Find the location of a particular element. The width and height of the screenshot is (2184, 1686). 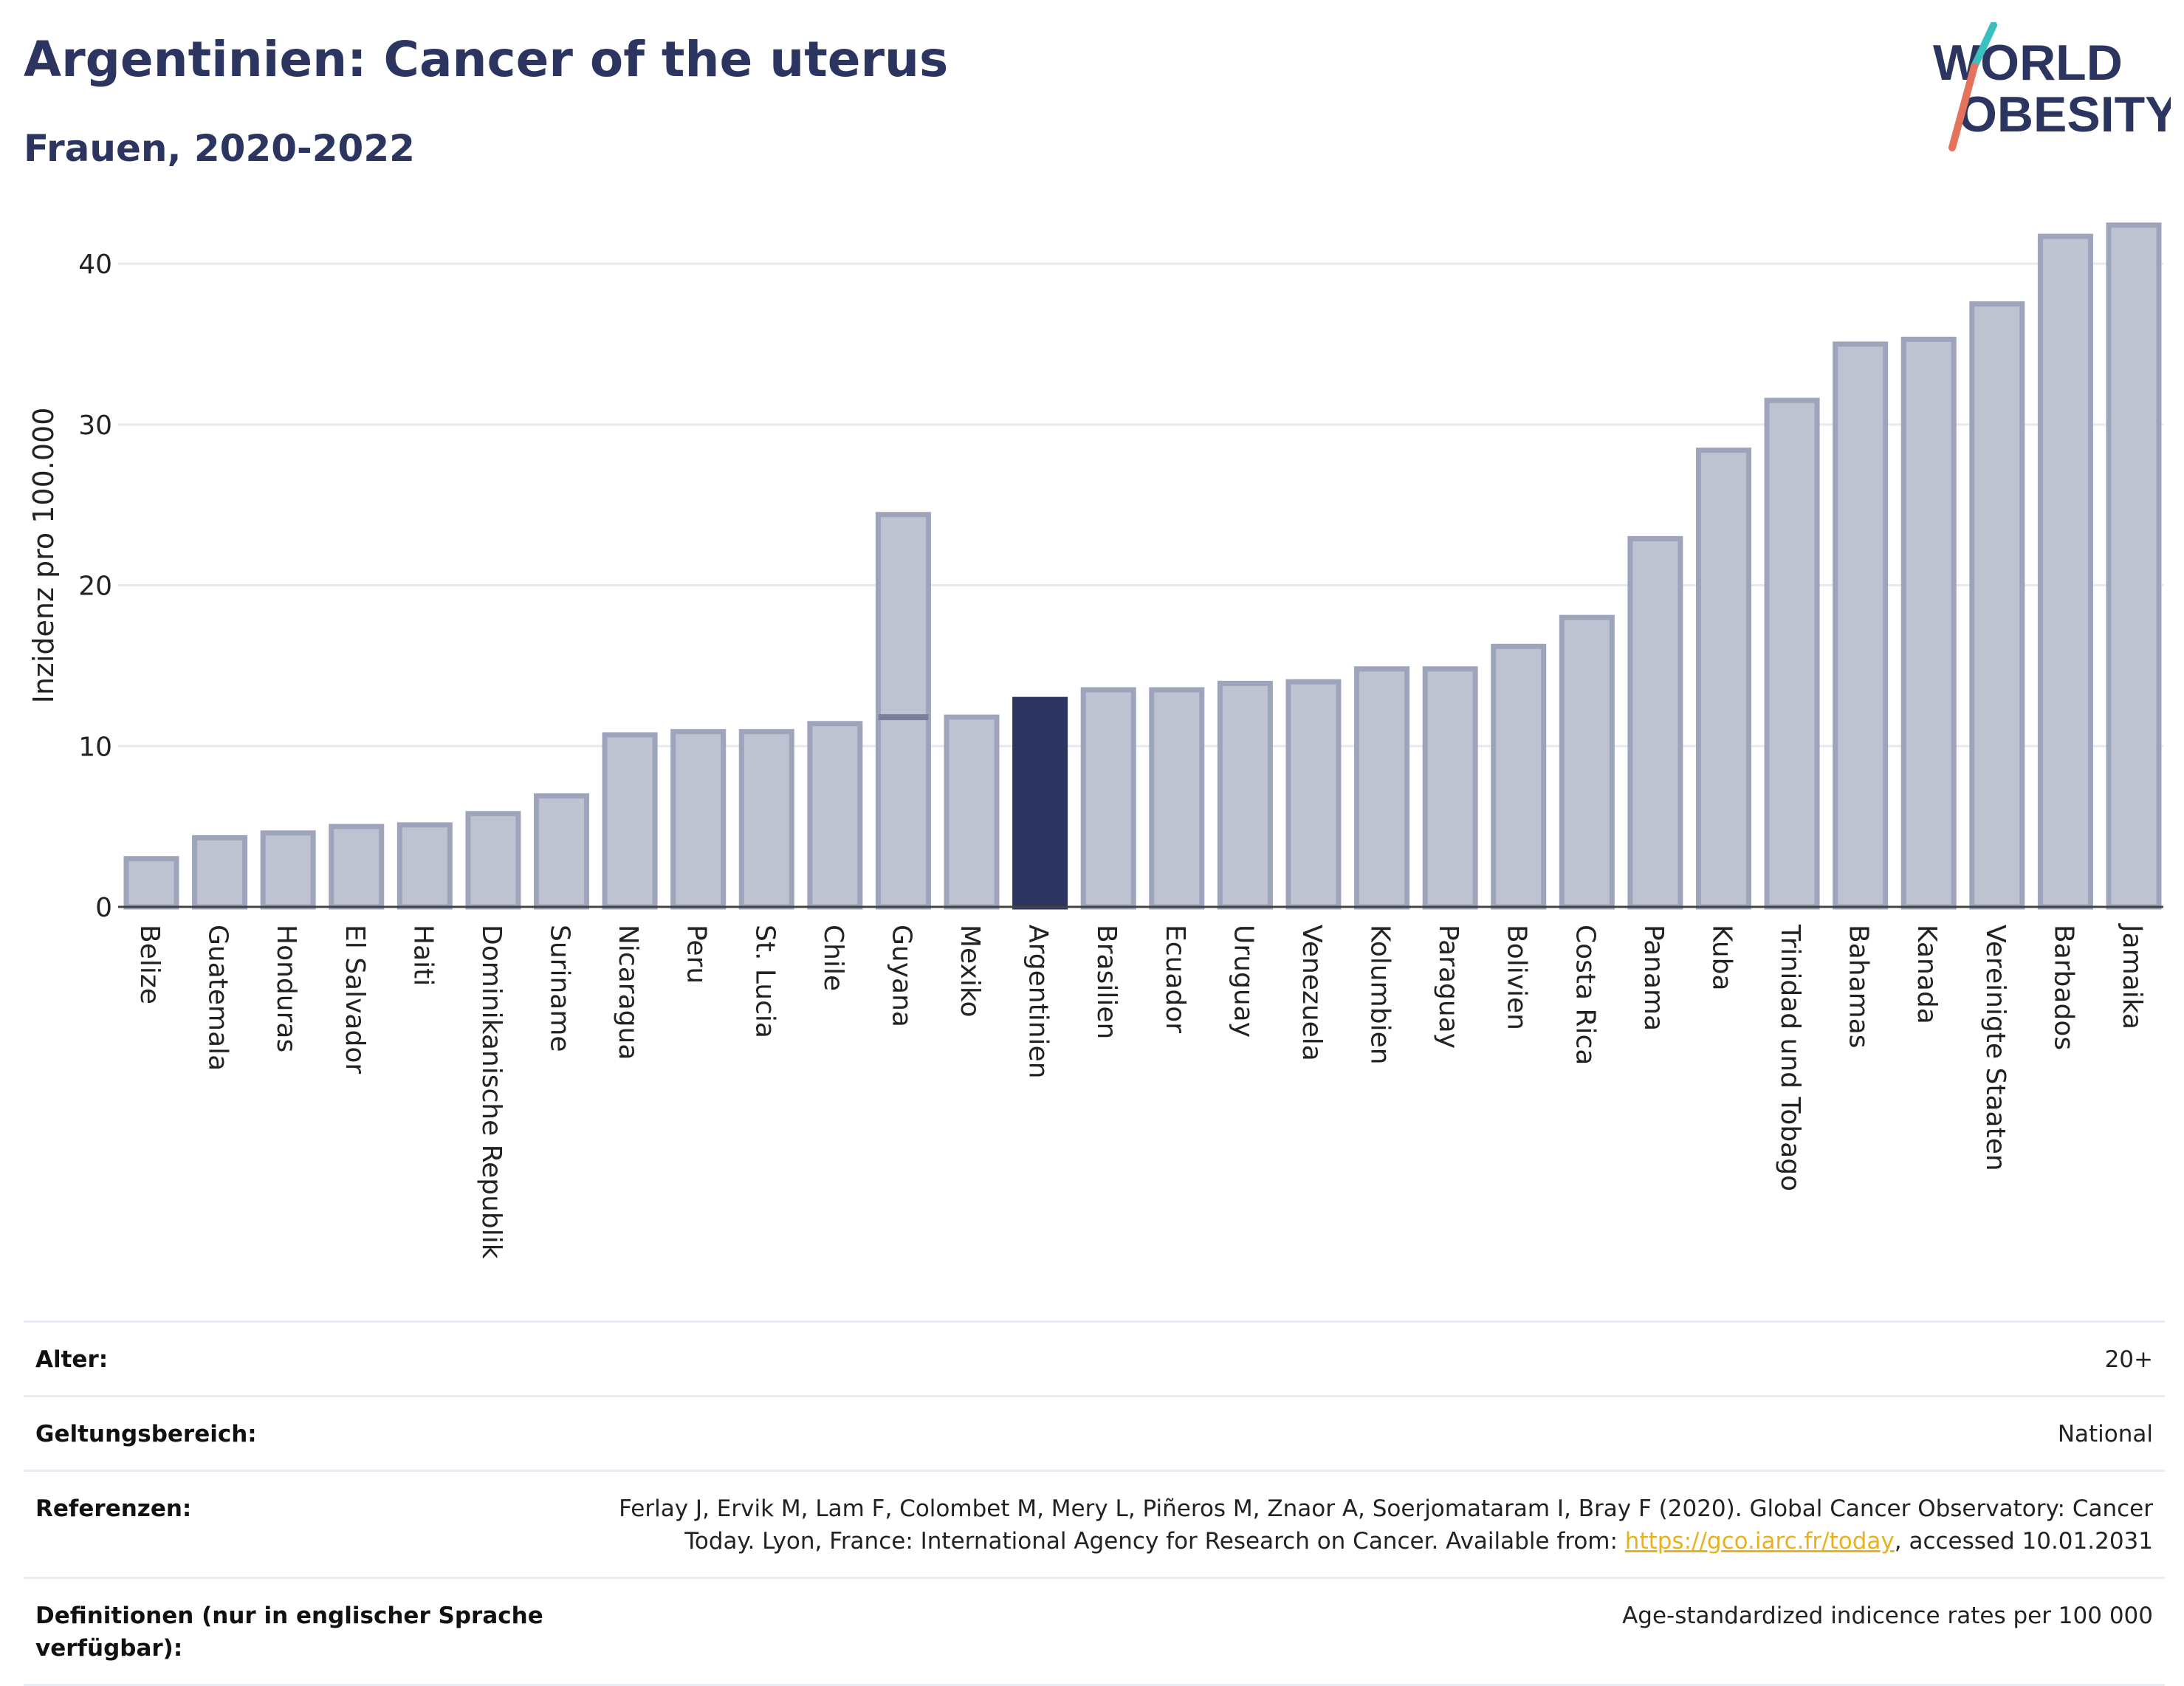

bar-argentinien is located at coordinates (1040, 803).